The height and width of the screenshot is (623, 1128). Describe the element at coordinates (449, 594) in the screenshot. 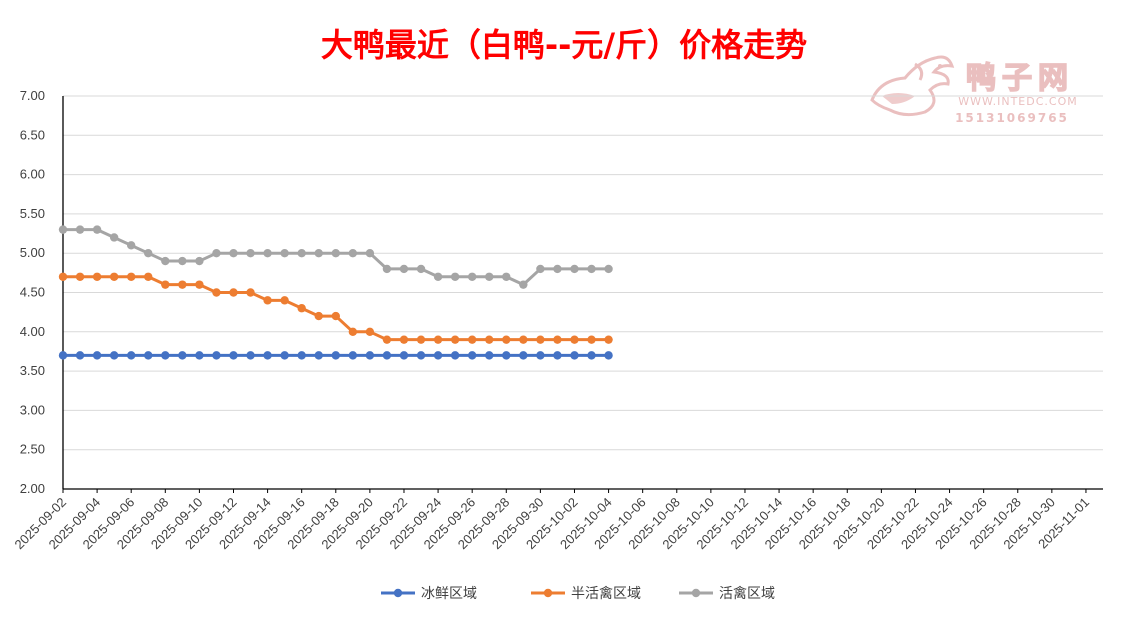

I see `legend-label: 冰鲜区域` at that location.